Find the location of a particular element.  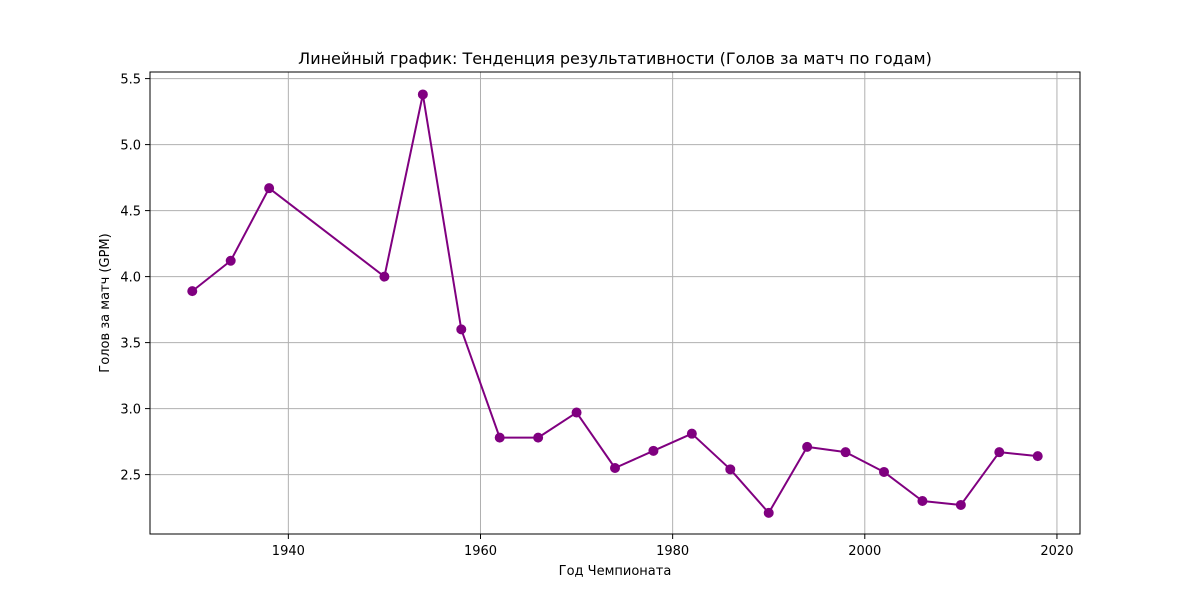

y-tick-label: 5.5 is located at coordinates (130, 80).